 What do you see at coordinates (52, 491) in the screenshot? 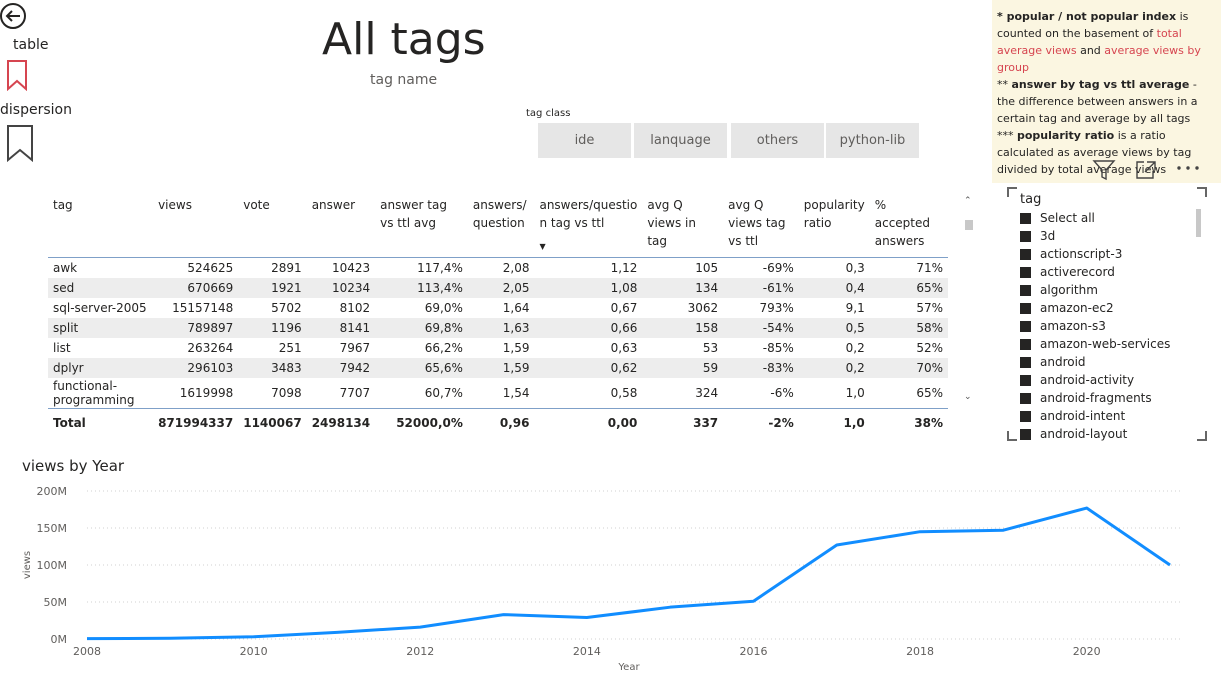
I see `y-tick-label: 200M` at bounding box center [52, 491].